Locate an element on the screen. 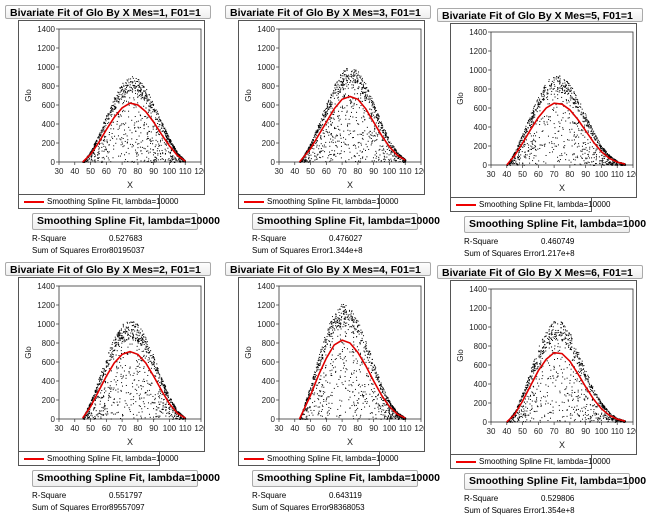 The image size is (646, 520). panel-title: Bivariate Fit of Glo By X Mes=1, F01=1 is located at coordinates (108, 12).